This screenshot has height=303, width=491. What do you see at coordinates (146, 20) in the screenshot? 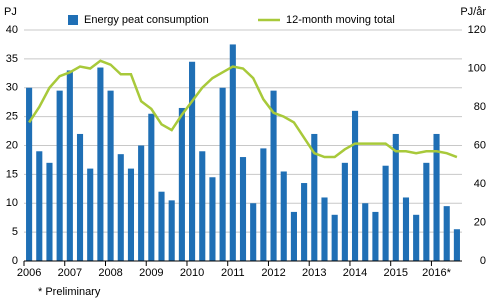
I see `legend-label: Energy peat consumption` at bounding box center [146, 20].